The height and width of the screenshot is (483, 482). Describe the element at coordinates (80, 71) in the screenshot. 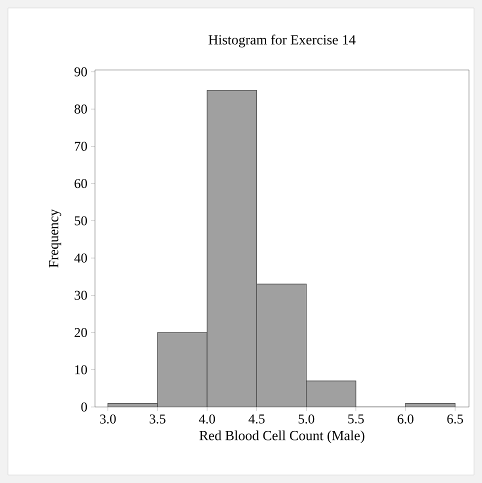

I see `y-tick-label: 90` at that location.